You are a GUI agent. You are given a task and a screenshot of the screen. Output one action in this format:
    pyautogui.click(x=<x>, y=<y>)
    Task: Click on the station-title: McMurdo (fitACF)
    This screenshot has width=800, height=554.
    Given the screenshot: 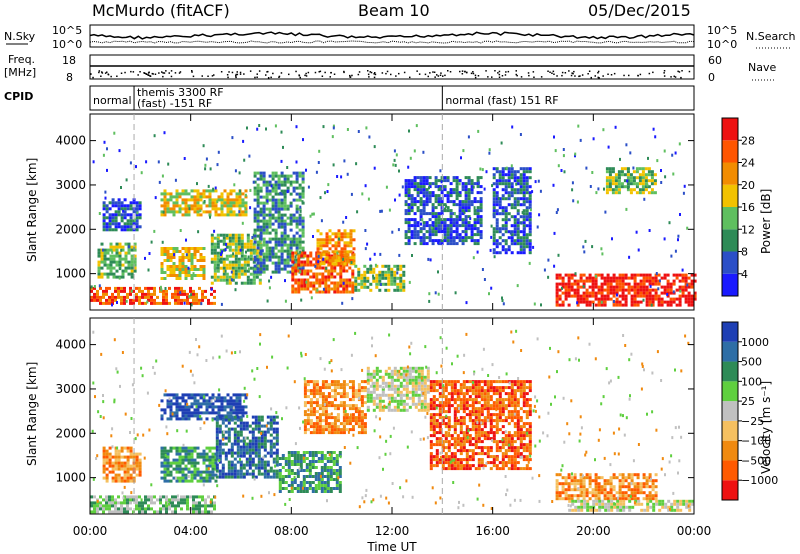 What is the action you would take?
    pyautogui.click(x=161, y=10)
    